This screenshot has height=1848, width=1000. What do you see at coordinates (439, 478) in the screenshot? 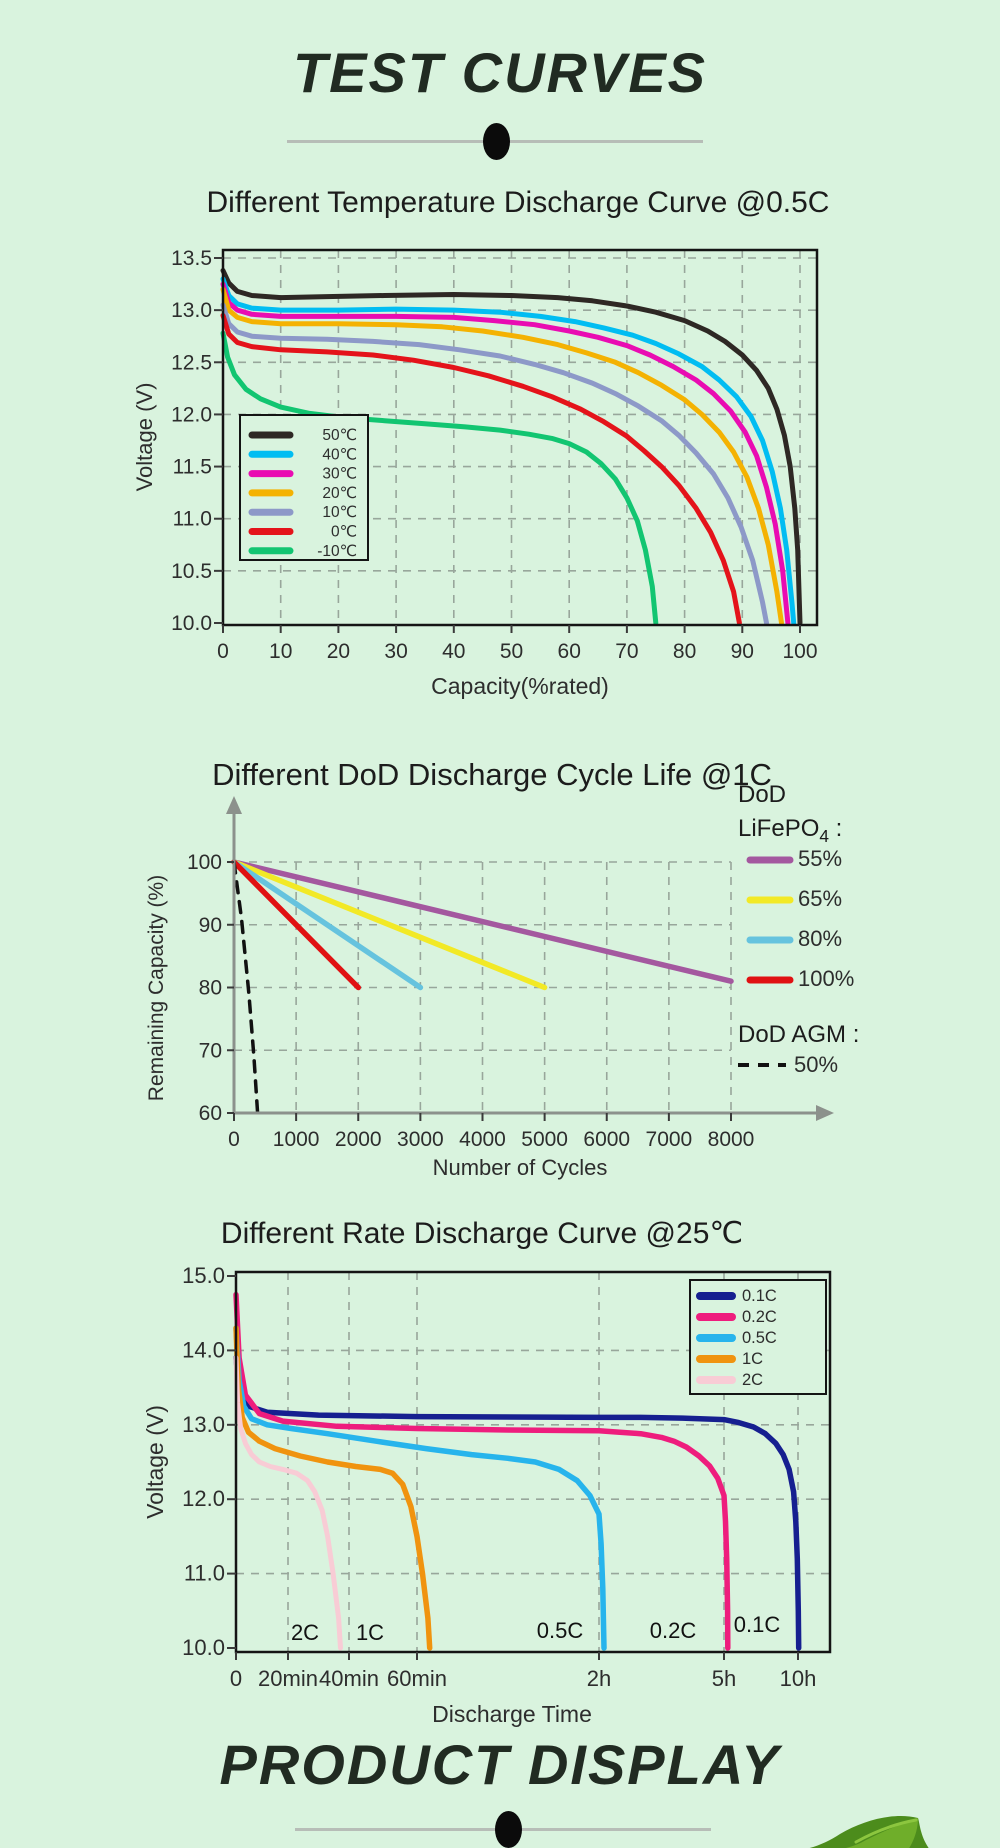
I see `series--10℃` at bounding box center [439, 478].